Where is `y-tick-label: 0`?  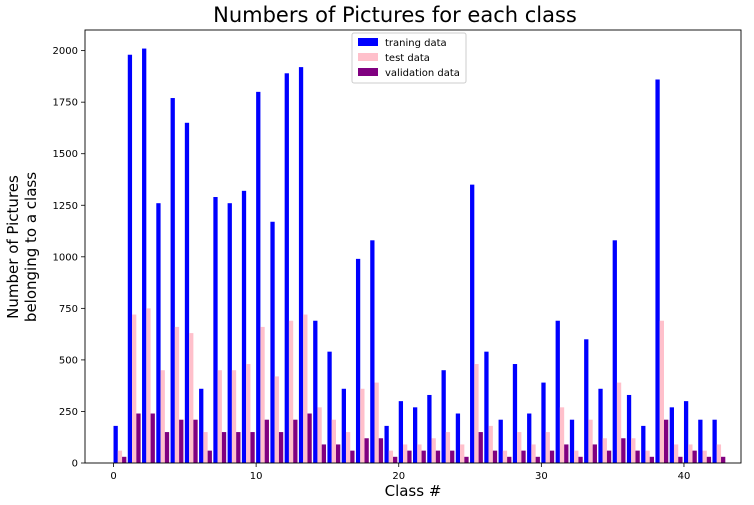
y-tick-label: 0 is located at coordinates (75, 464).